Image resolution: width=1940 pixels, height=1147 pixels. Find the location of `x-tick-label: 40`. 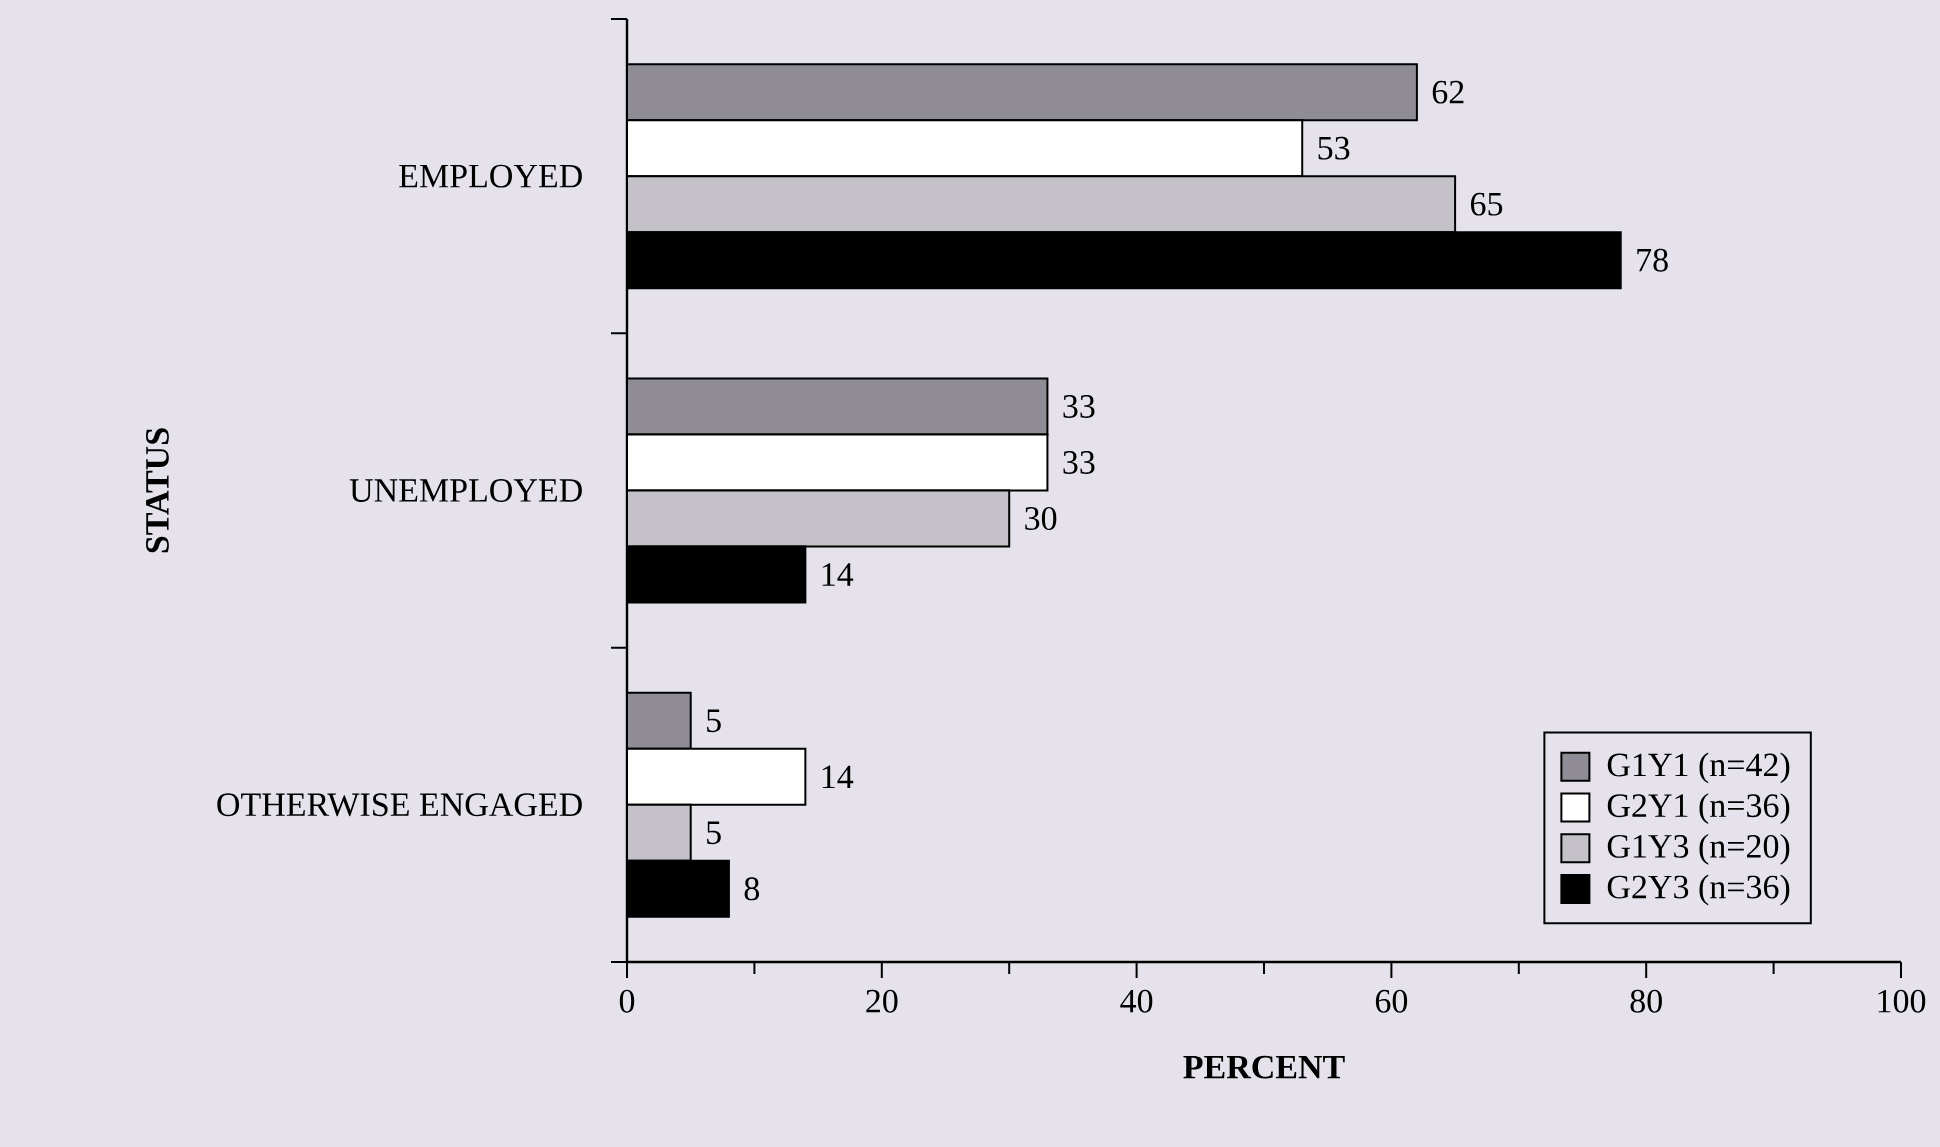

x-tick-label: 40 is located at coordinates (1136, 1001).